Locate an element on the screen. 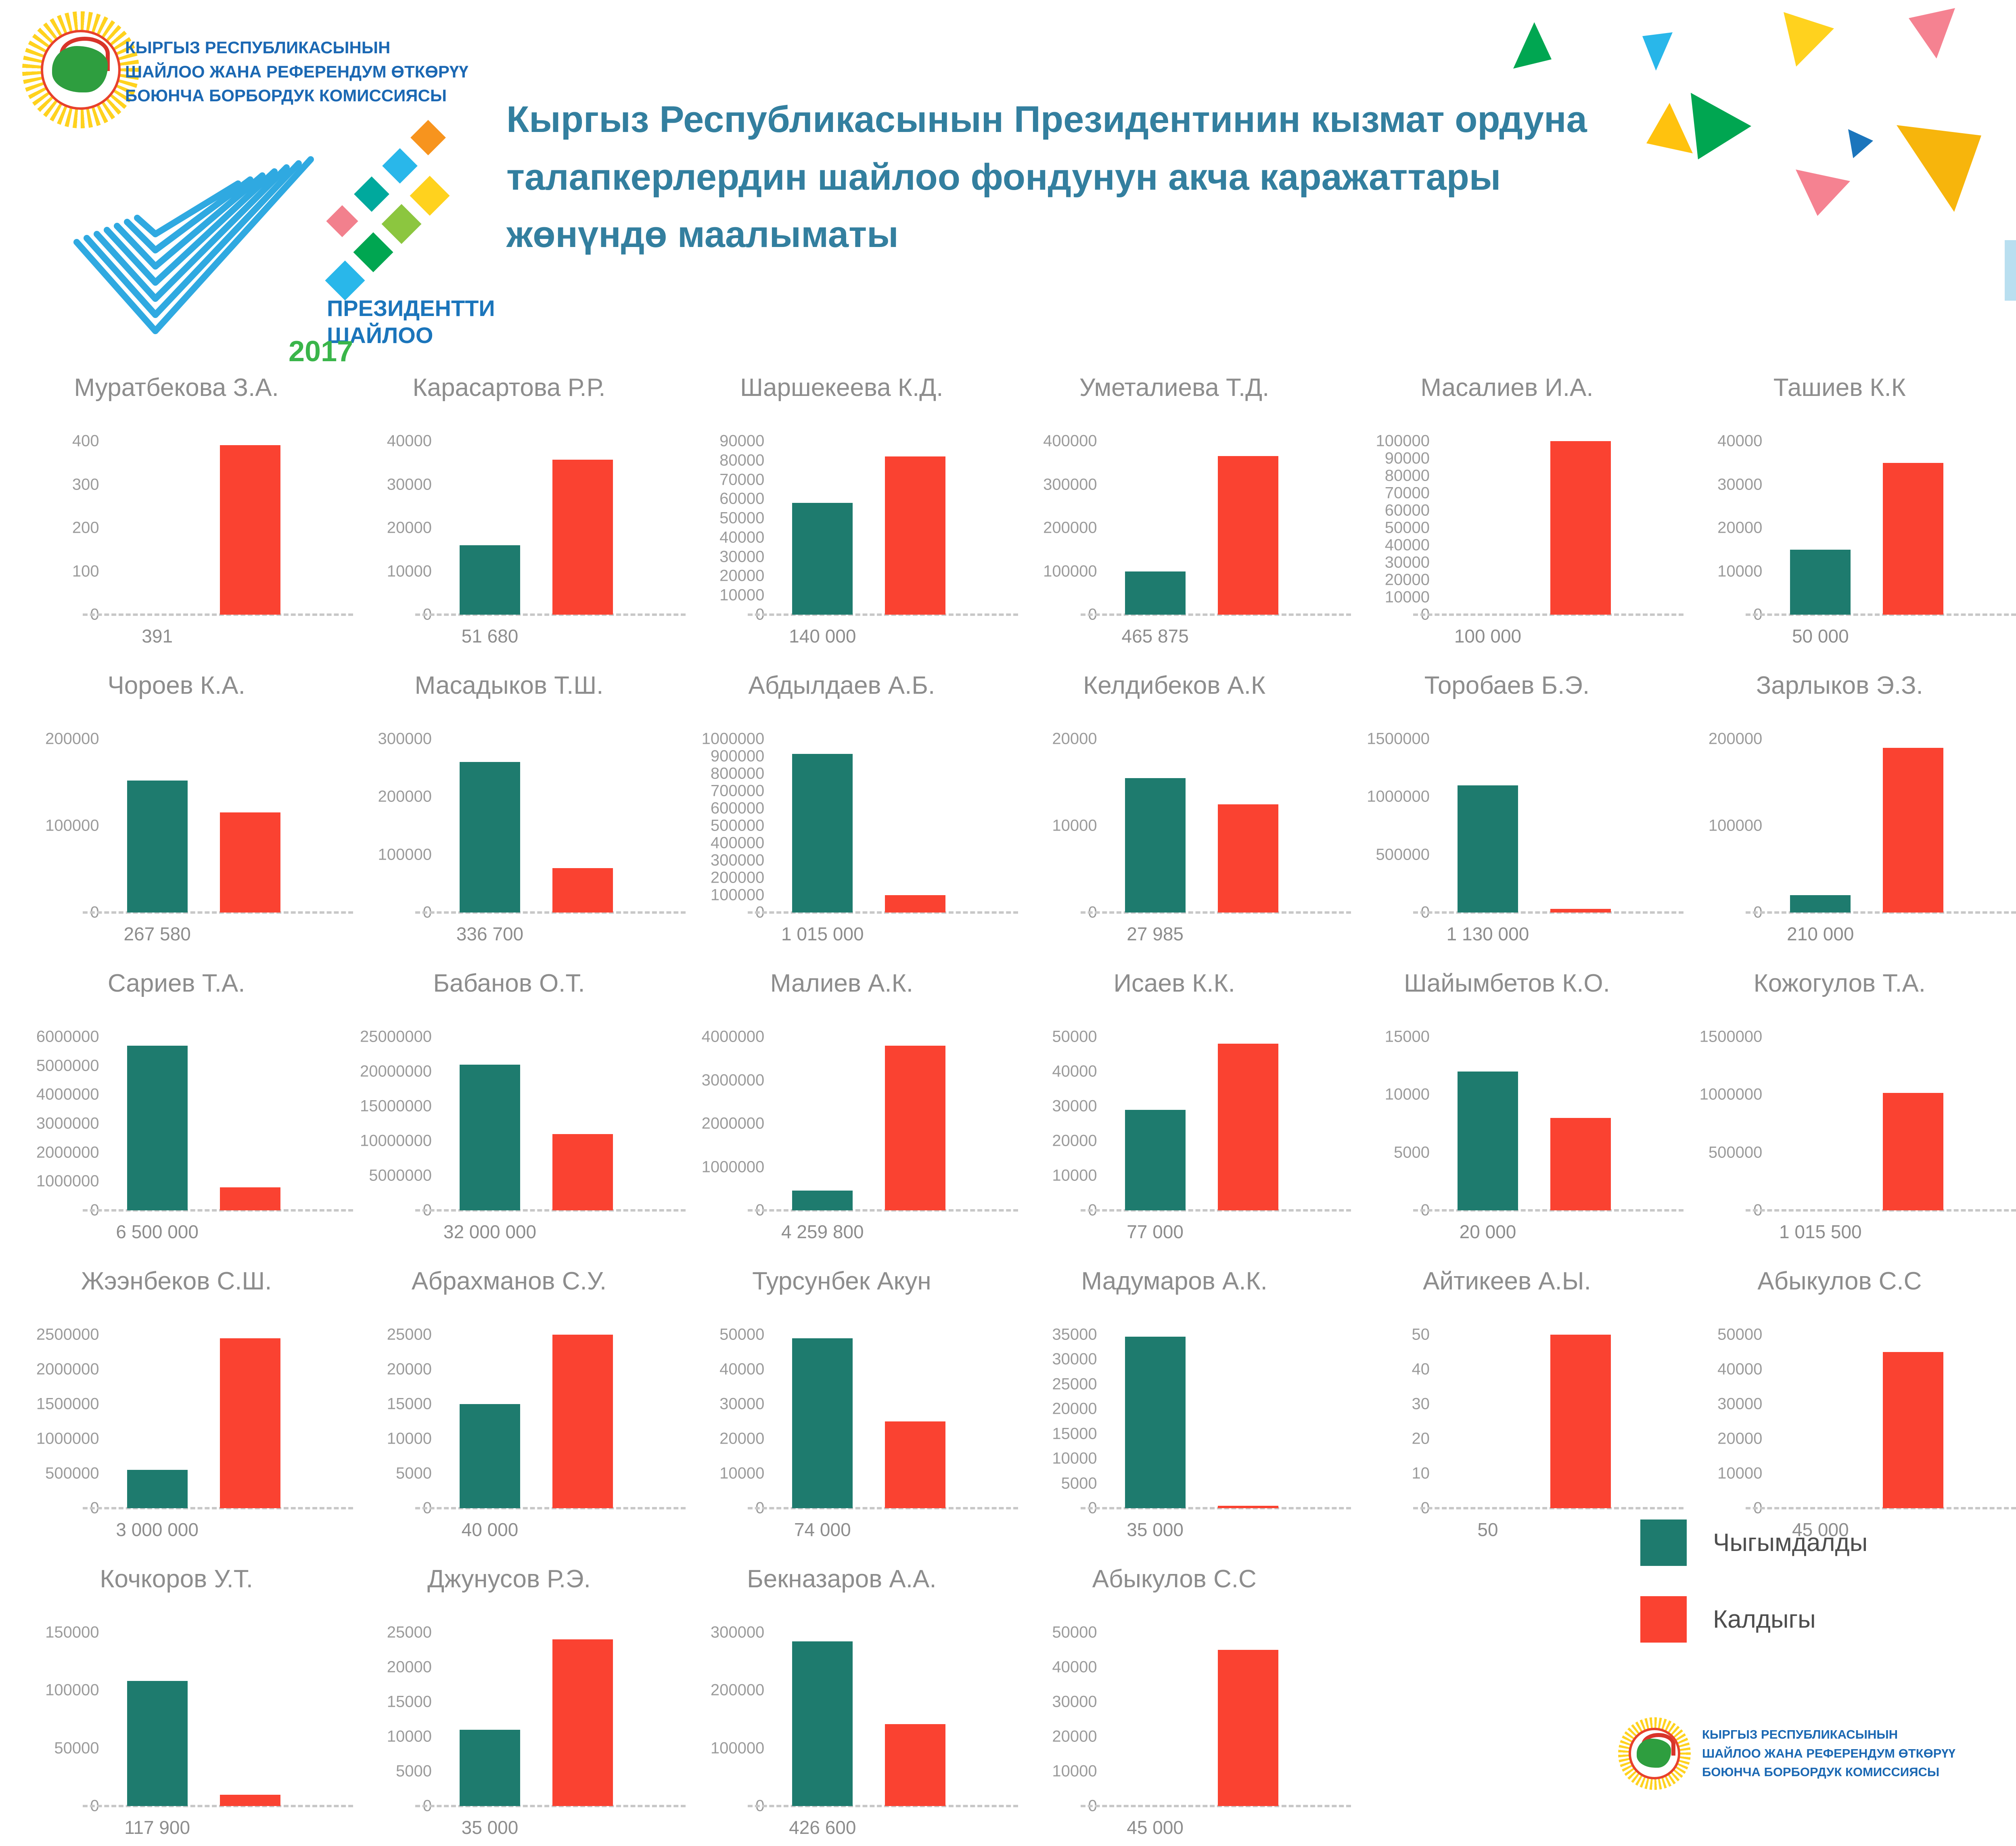 The image size is (2016, 1846). candidate-chart: Айтикеев А.Ы. 50 40 30 20 10 0 50 is located at coordinates (1512, 1398).